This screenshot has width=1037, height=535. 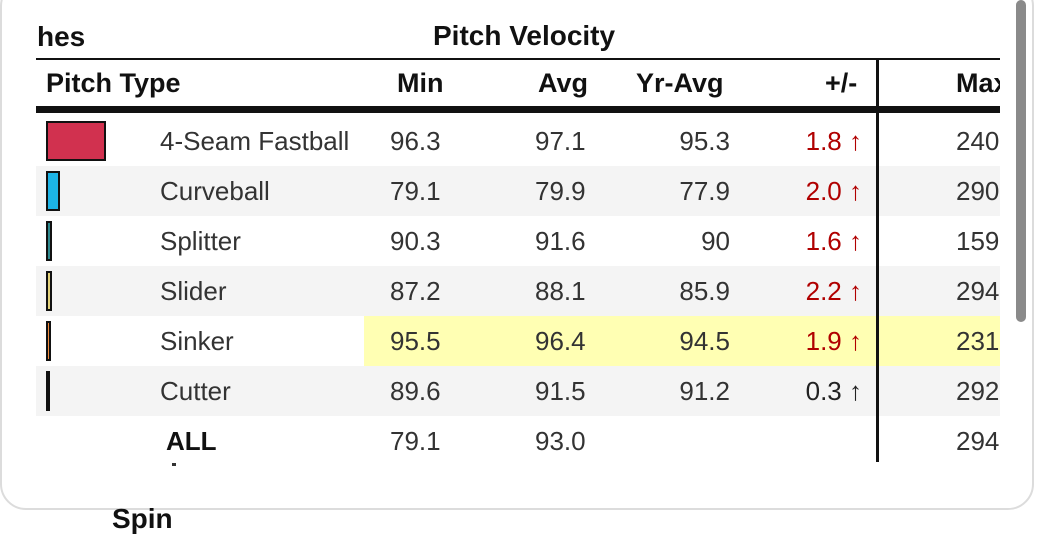 I want to click on row-avg: 88.1, so click(x=560, y=291).